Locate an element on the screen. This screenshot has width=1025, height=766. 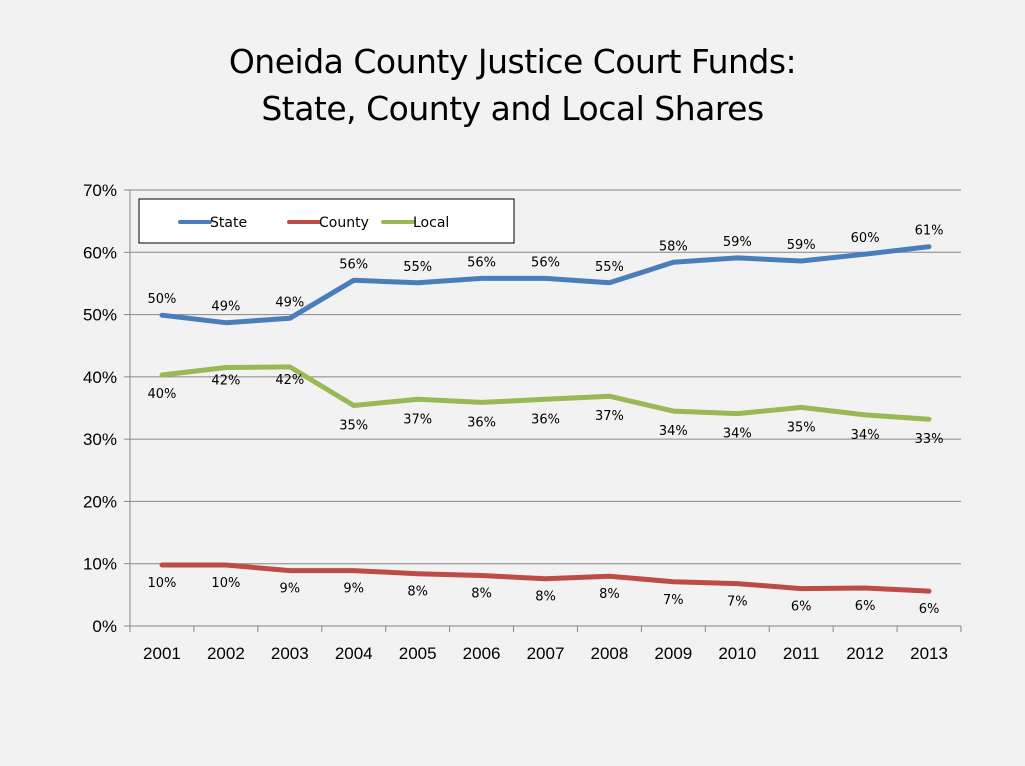
y-tick-label: 50% is located at coordinates (100, 315).